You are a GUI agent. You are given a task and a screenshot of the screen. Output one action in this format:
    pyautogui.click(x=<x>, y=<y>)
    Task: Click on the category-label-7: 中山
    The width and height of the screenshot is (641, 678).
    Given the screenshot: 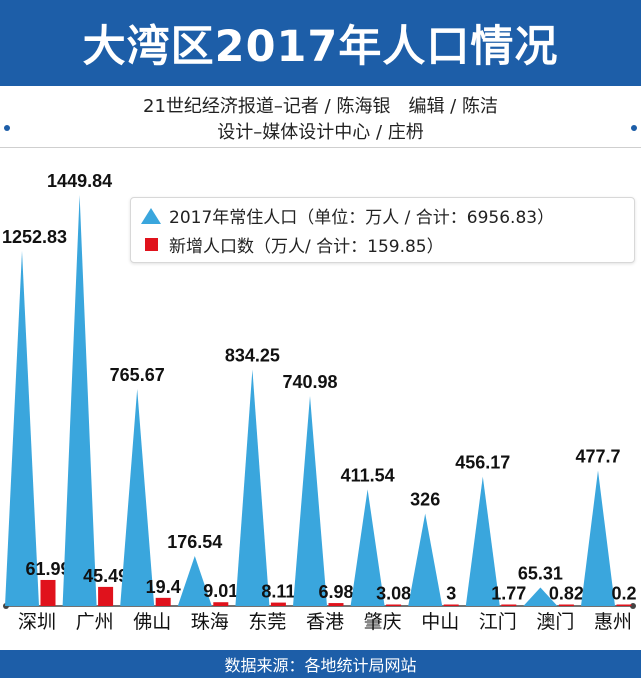 What is the action you would take?
    pyautogui.click(x=440, y=622)
    